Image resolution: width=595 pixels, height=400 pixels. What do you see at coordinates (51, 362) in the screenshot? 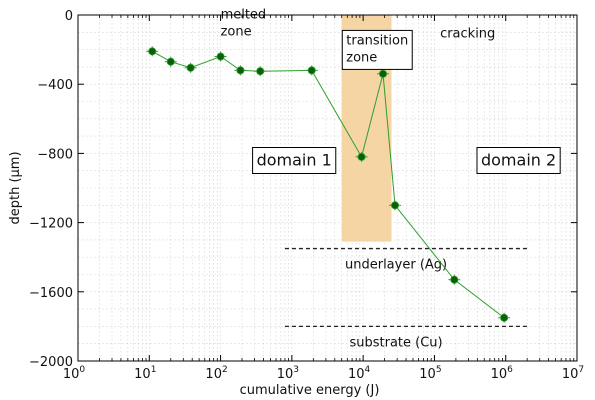
I see `y-tick-label: −2000` at bounding box center [51, 362].